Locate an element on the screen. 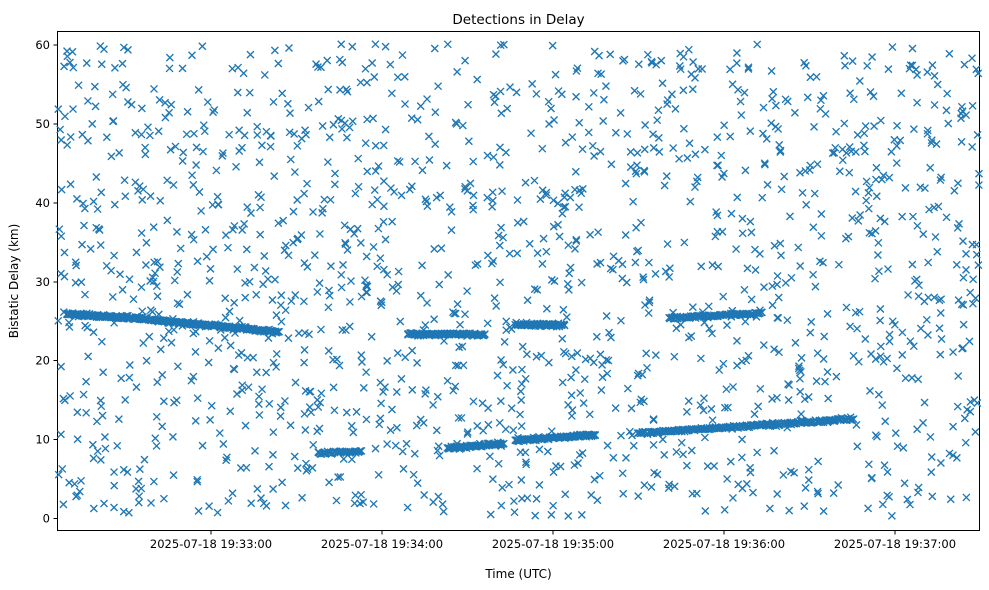 The image size is (989, 590). track-detection-marker is located at coordinates (360, 450).